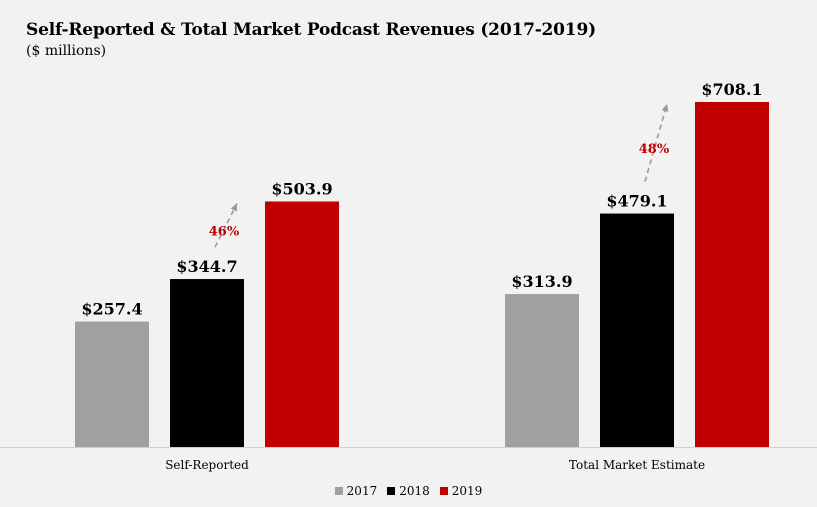 This screenshot has width=817, height=507. Describe the element at coordinates (111, 309) in the screenshot. I see `data-label-2017-0: $257.4` at that location.